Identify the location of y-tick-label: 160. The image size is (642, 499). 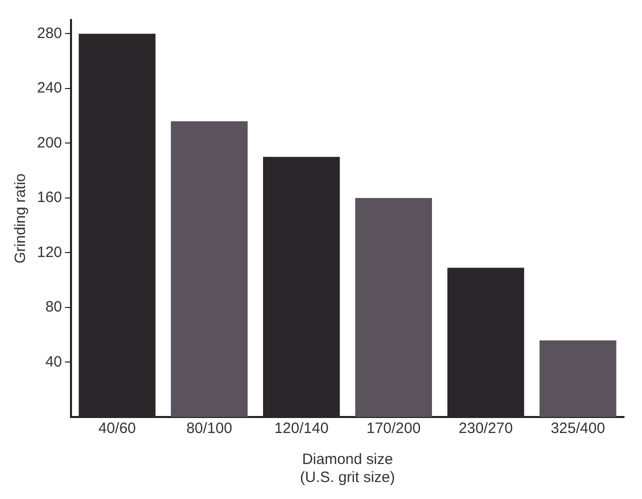
(49, 197).